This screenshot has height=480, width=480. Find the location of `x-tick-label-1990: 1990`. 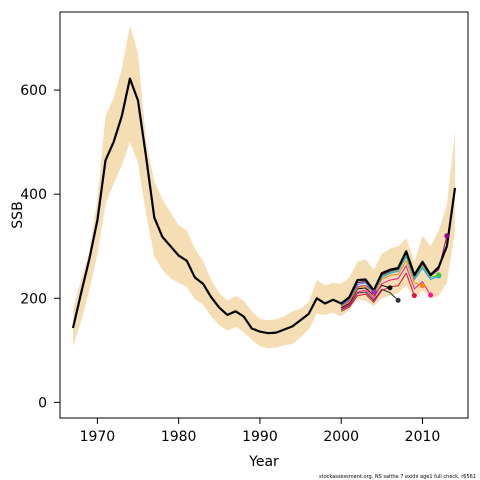

x-tick-label-1990: 1990 is located at coordinates (260, 437).